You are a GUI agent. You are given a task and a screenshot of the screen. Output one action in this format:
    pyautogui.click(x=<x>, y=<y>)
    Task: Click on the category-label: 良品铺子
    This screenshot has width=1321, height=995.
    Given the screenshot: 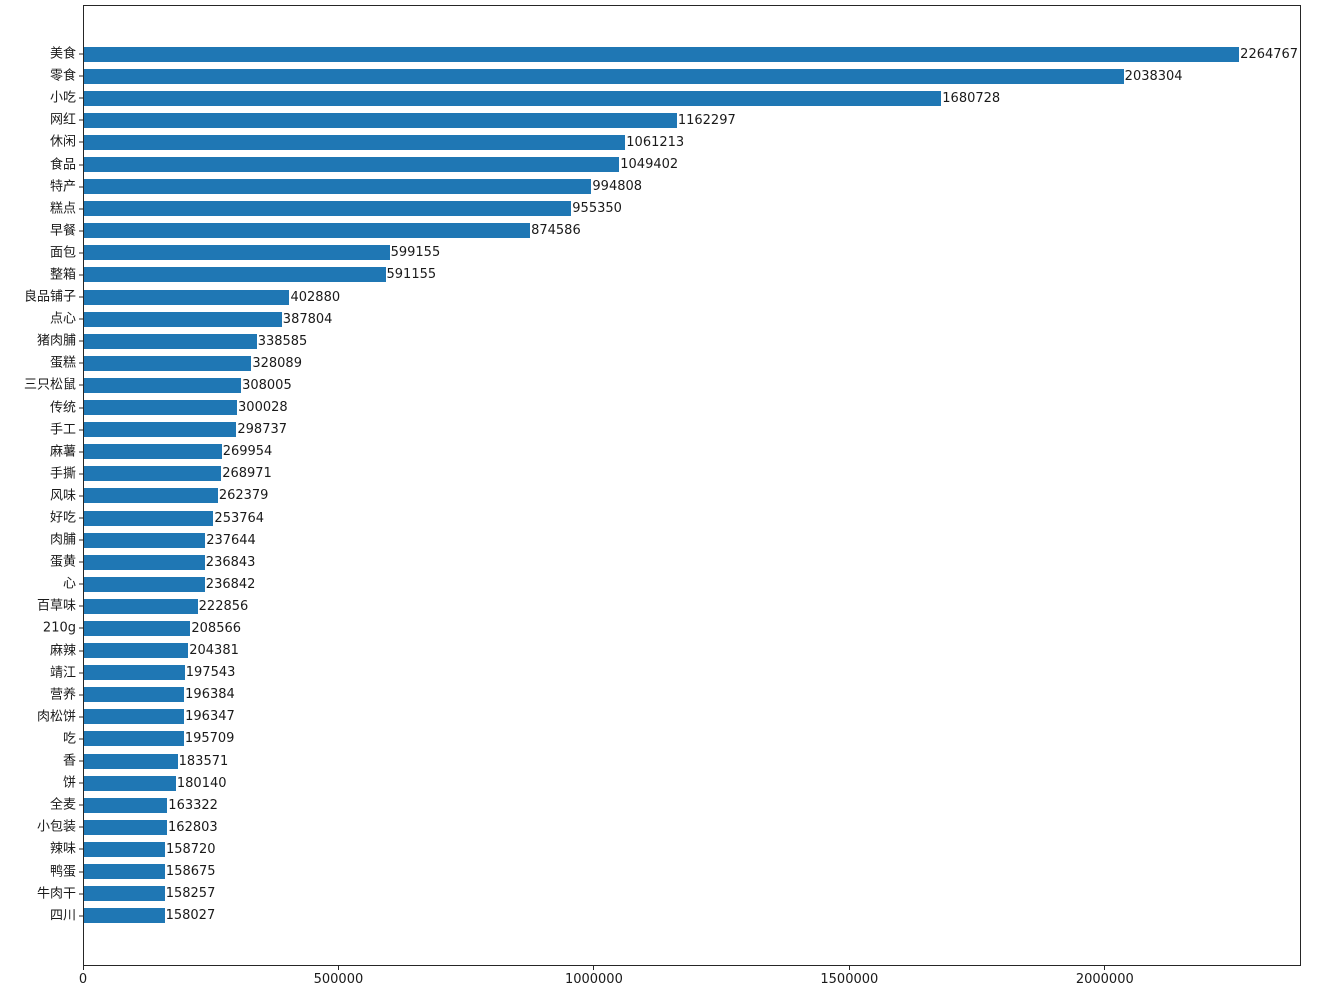 What is the action you would take?
    pyautogui.click(x=49, y=297)
    